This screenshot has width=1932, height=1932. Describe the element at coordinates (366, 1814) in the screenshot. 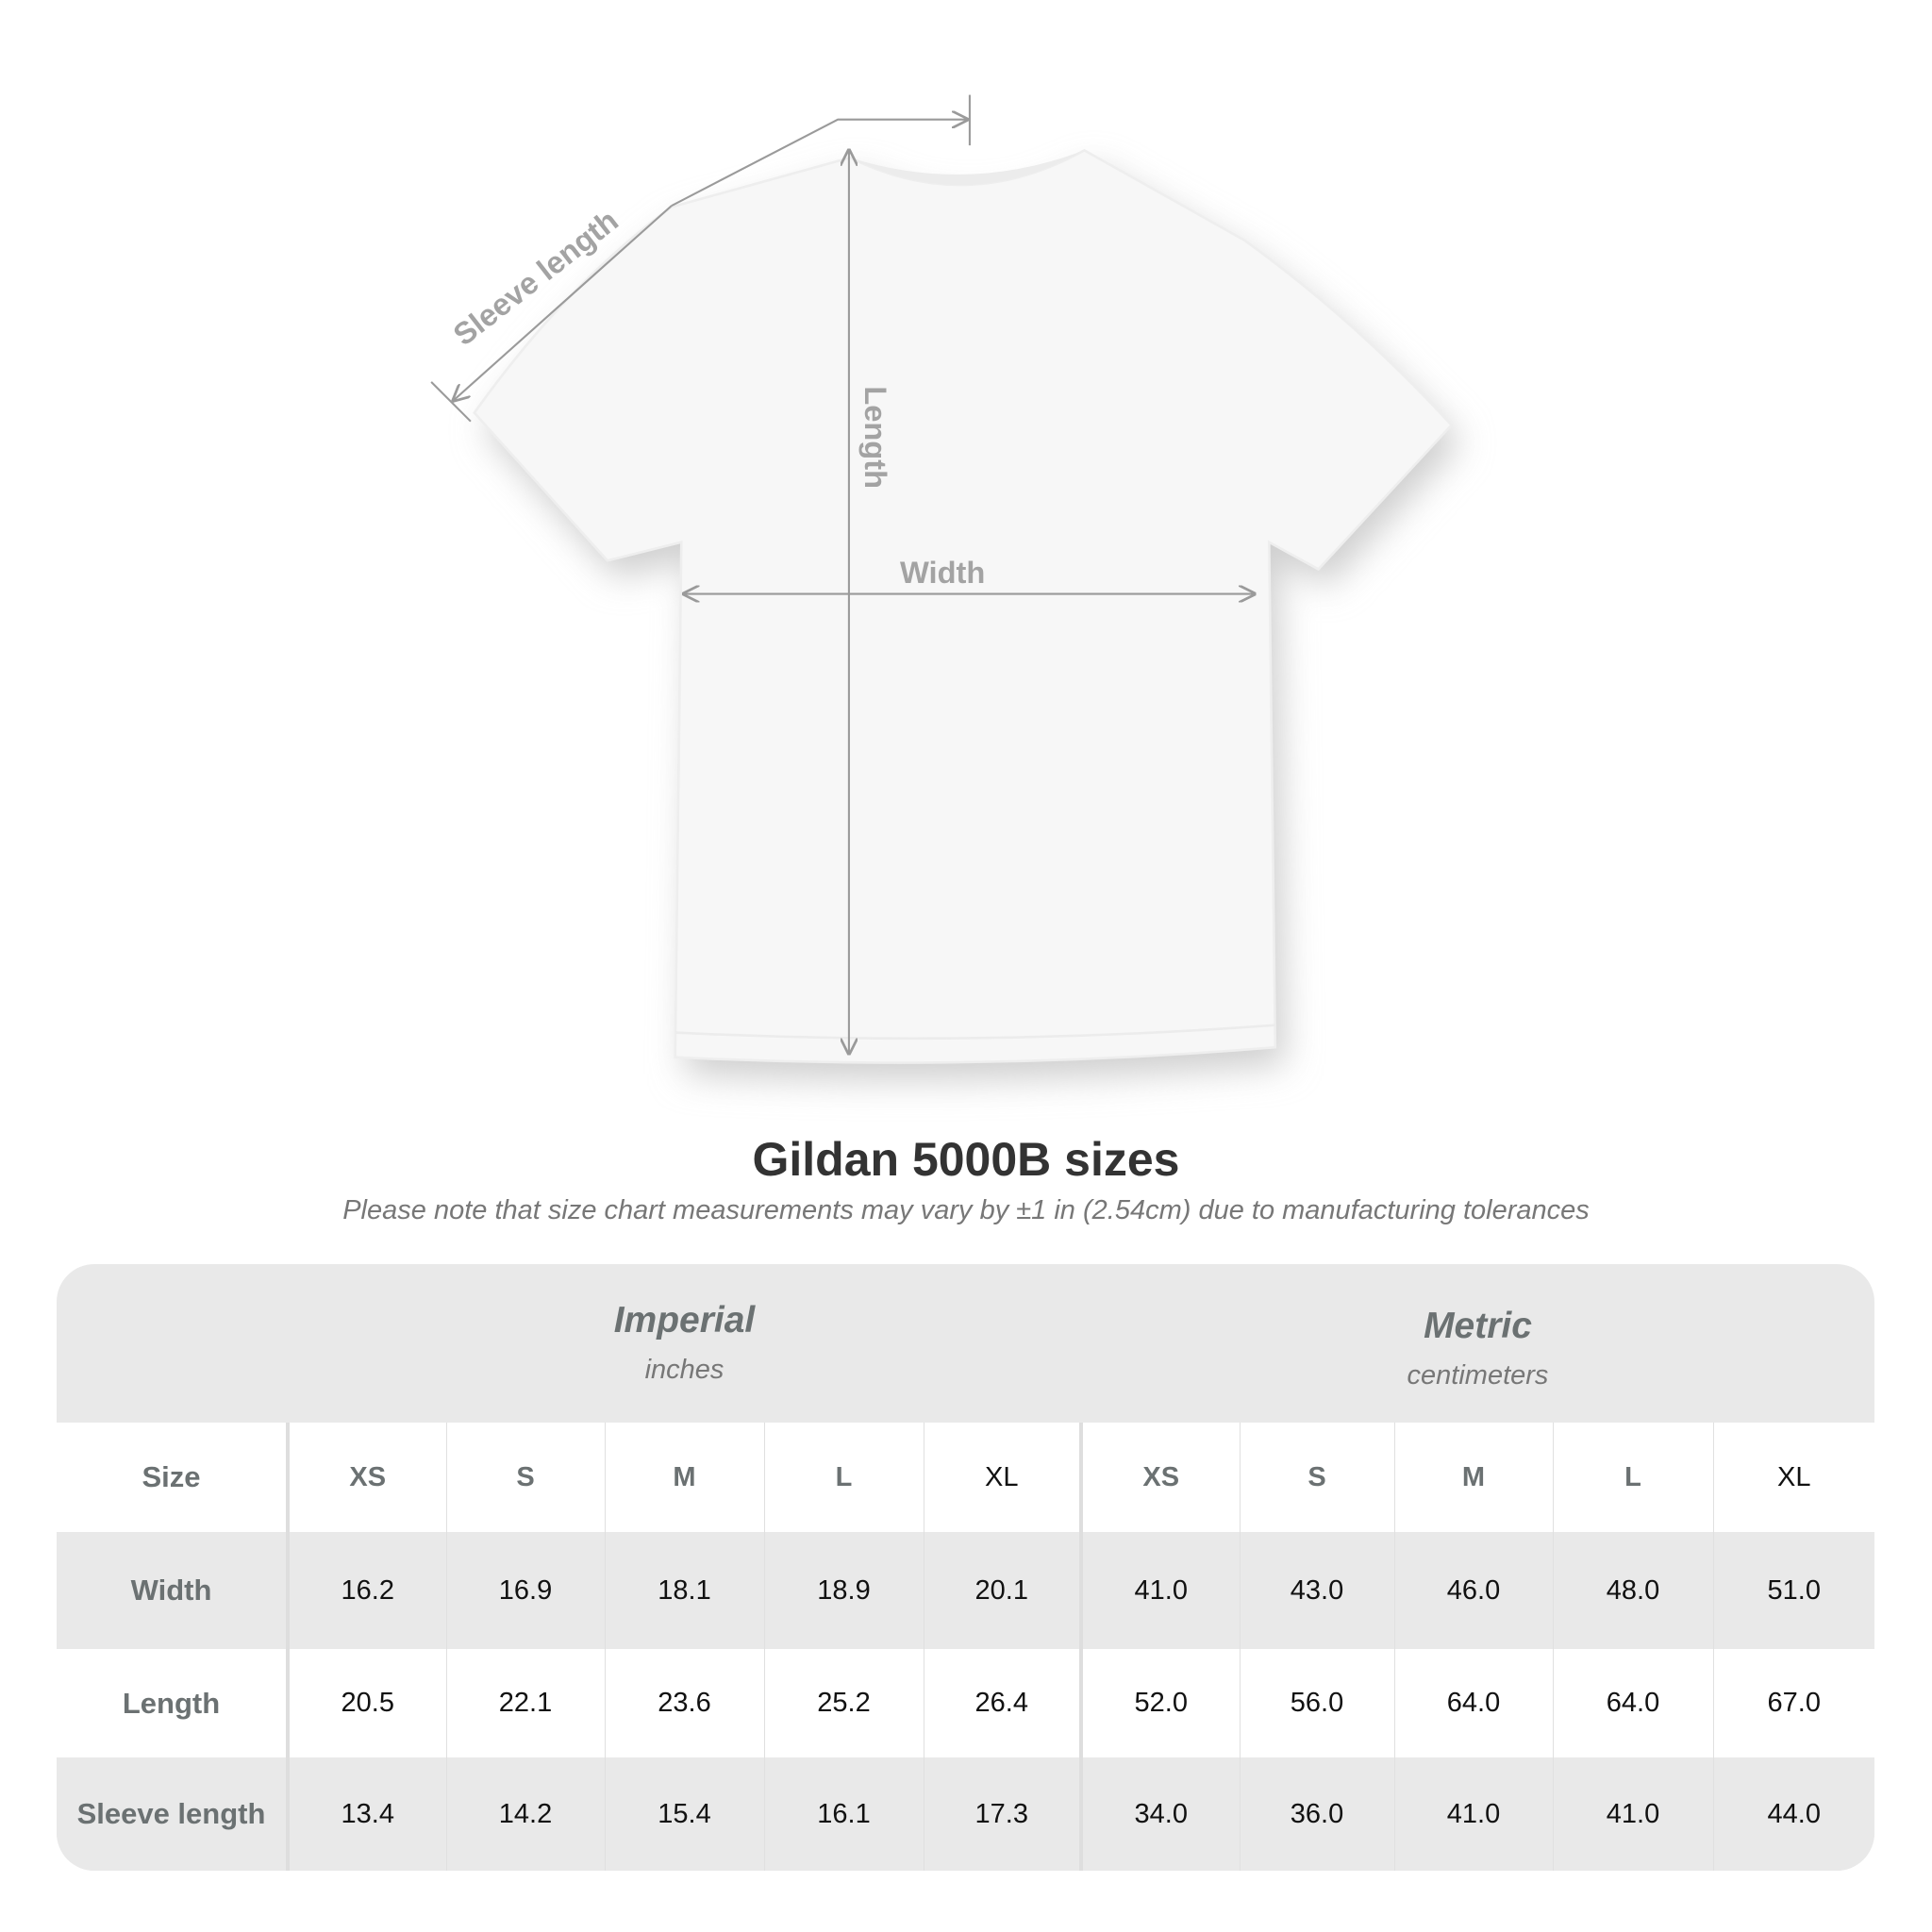

I see `value-cell: 13.4` at that location.